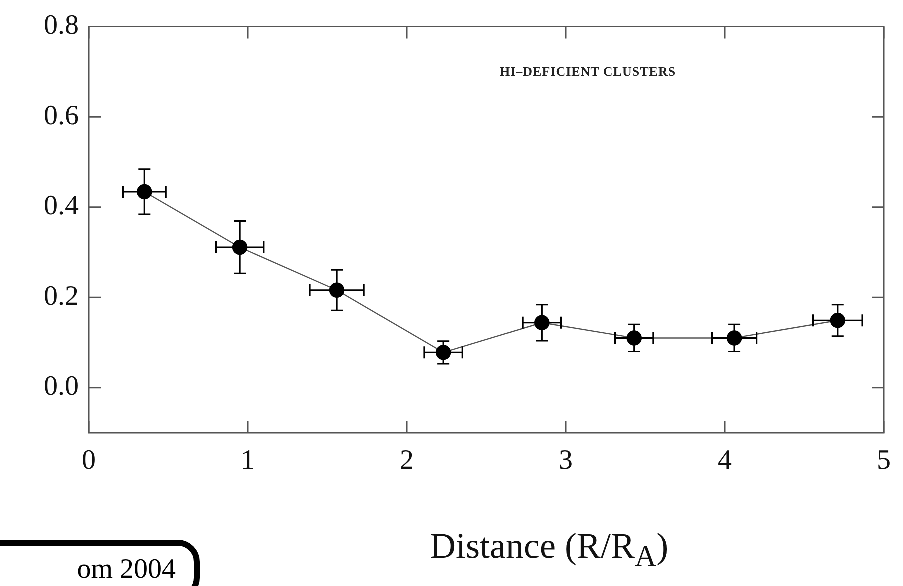 The image size is (903, 586). Describe the element at coordinates (61, 26) in the screenshot. I see `y-tick-label: 0.8` at that location.